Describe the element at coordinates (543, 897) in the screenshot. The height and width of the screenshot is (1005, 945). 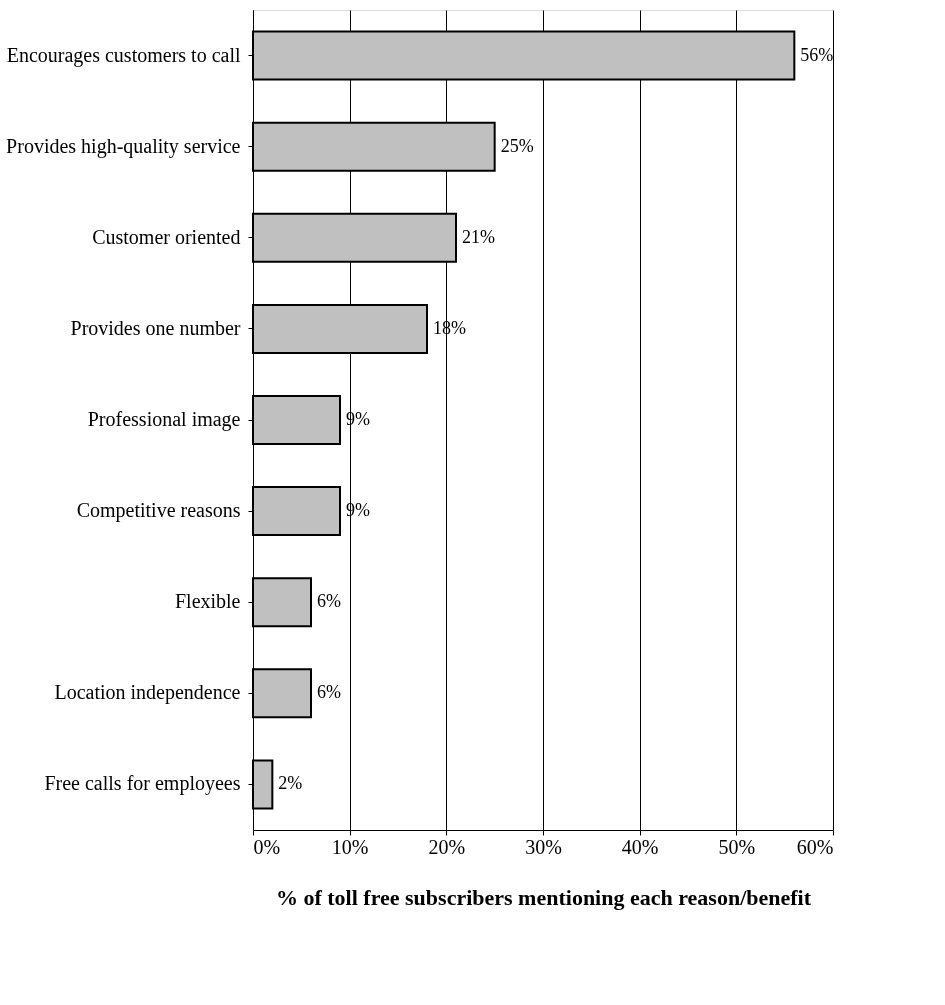
I see `x-axis-title: % of toll free subscribers mentioning each reason/benefit` at that location.